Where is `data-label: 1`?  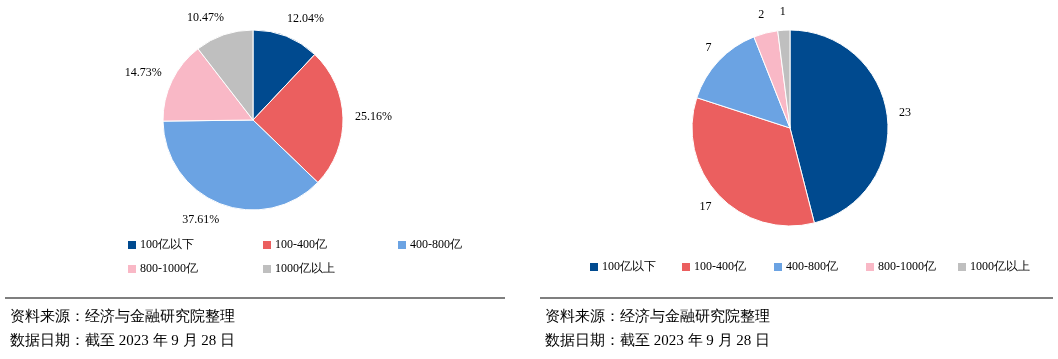
data-label: 1 is located at coordinates (782, 10).